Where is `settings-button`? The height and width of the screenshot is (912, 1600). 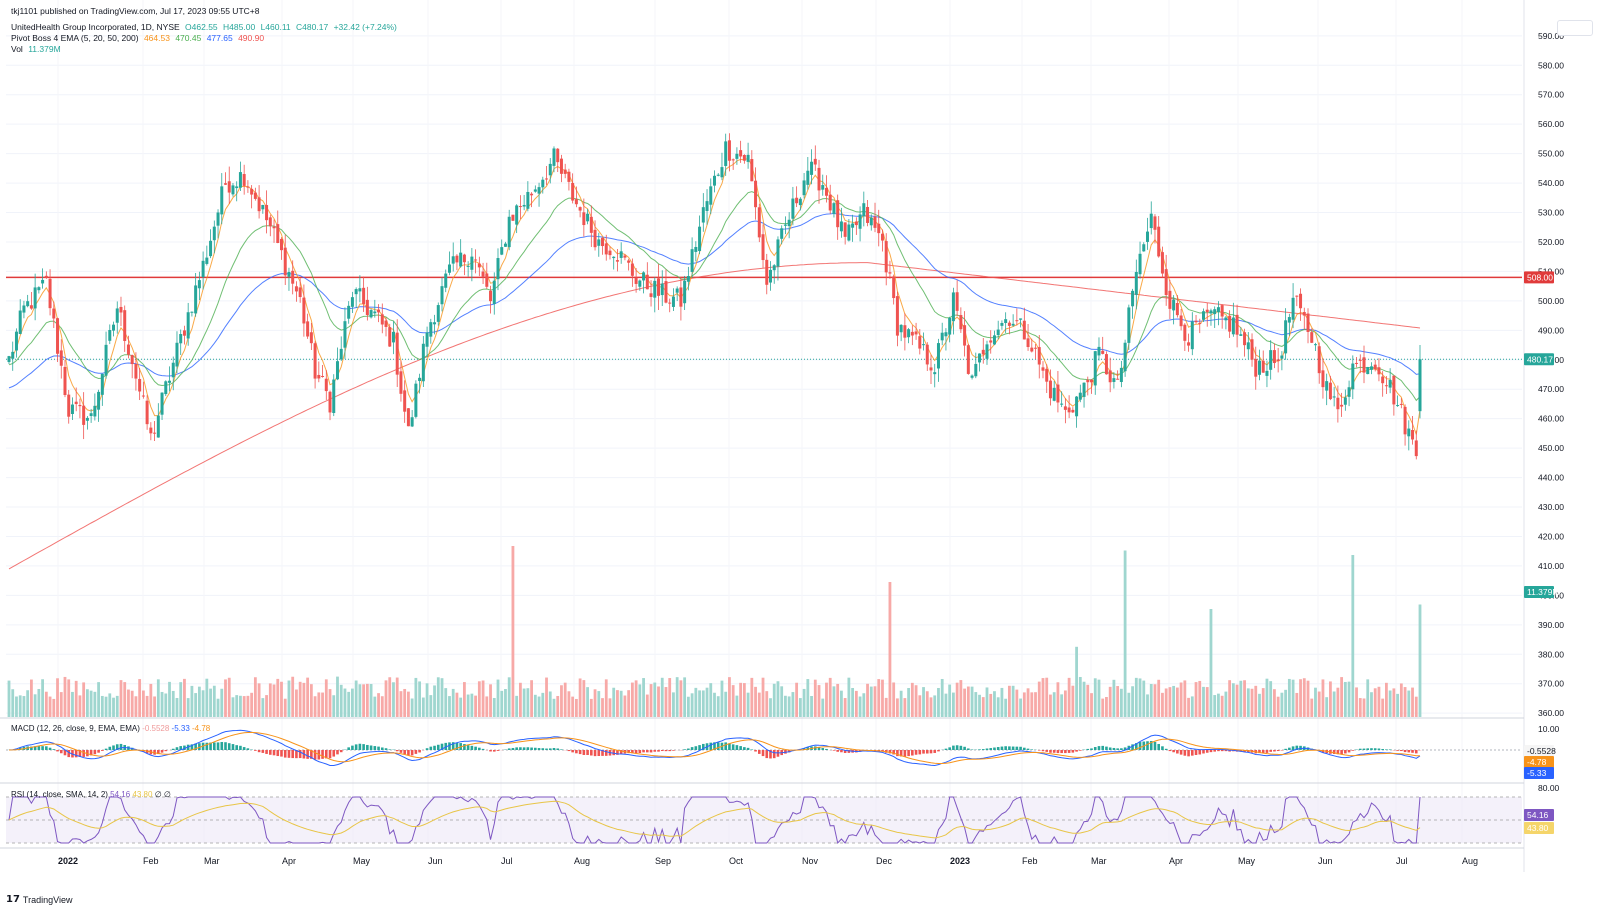 settings-button is located at coordinates (1575, 28).